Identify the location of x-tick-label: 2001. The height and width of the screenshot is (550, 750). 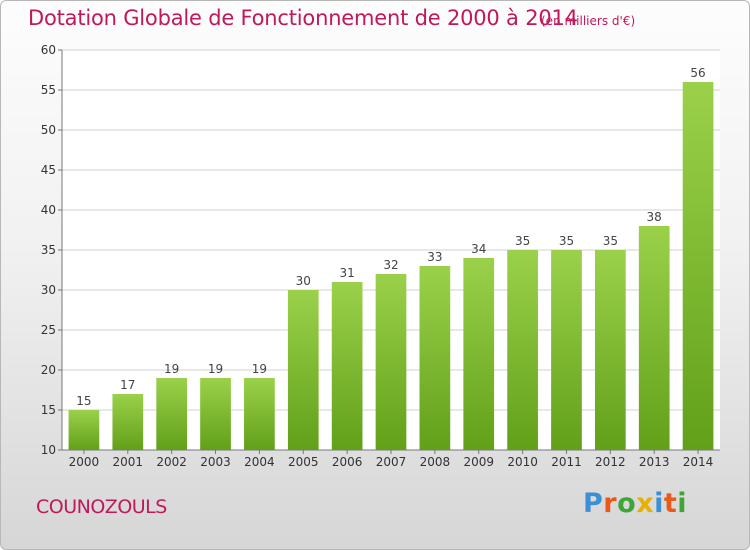
(128, 462).